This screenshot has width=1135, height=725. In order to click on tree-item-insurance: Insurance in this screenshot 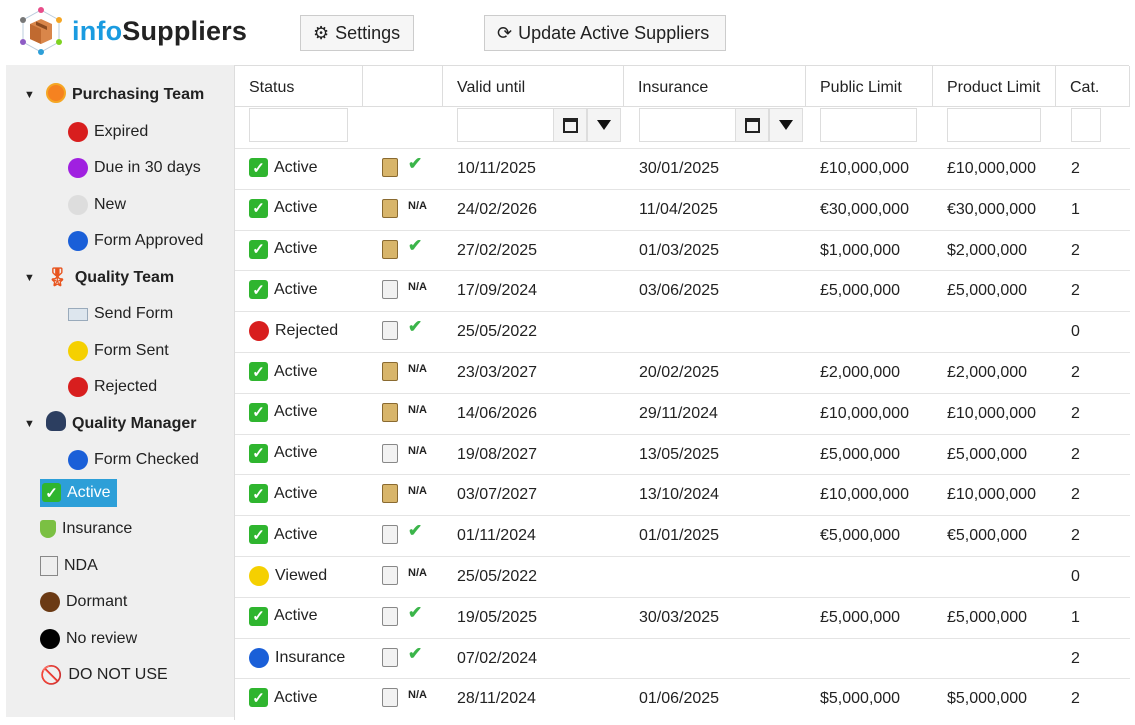, I will do `click(86, 529)`.